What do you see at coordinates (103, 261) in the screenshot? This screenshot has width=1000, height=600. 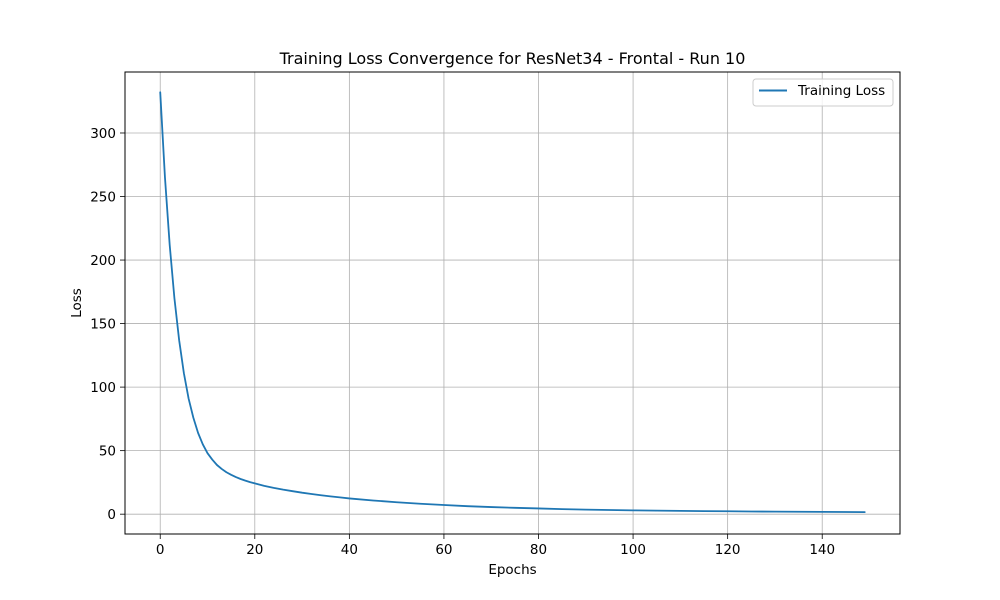 I see `y-tick-label: 200` at bounding box center [103, 261].